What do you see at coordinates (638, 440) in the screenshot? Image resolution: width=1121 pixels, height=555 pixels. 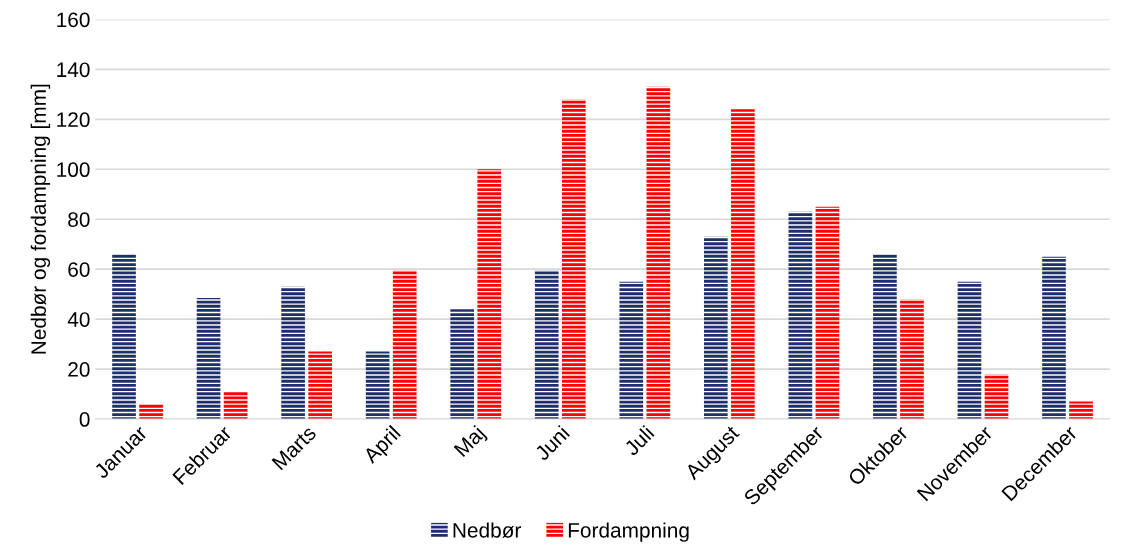 I see `x-tick-label: Juli` at bounding box center [638, 440].